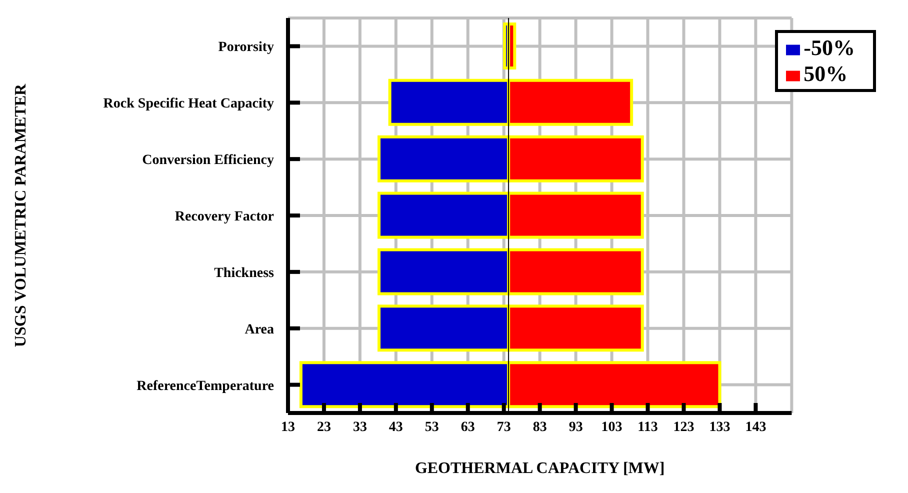 The image size is (908, 493). Describe the element at coordinates (829, 47) in the screenshot. I see `legend-label: -50%` at that location.